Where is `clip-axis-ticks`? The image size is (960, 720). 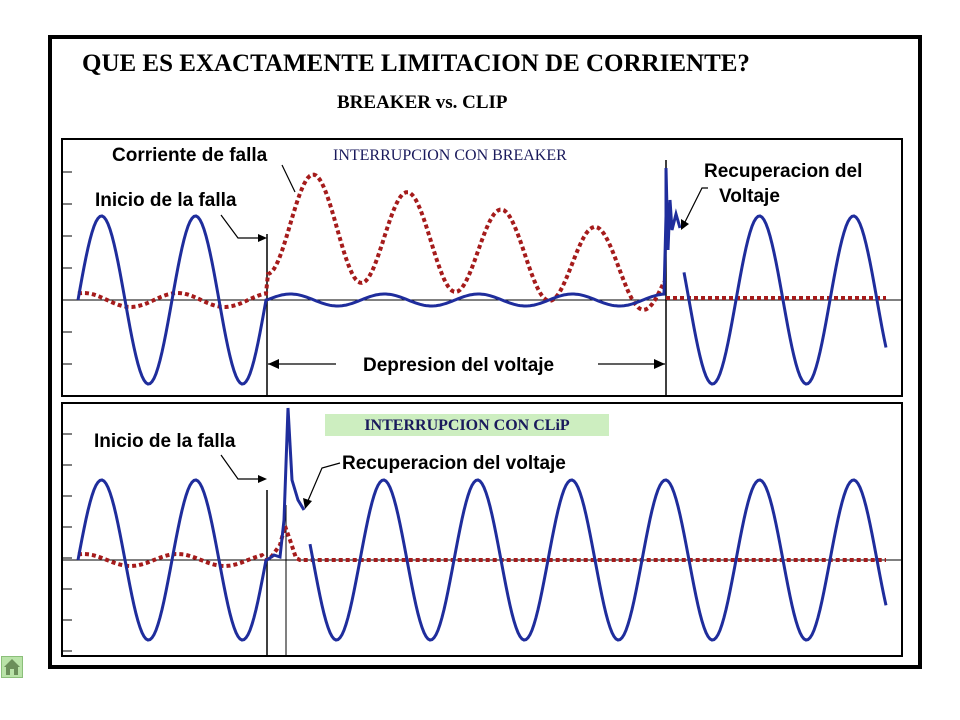
clip-axis-ticks is located at coordinates (67, 542).